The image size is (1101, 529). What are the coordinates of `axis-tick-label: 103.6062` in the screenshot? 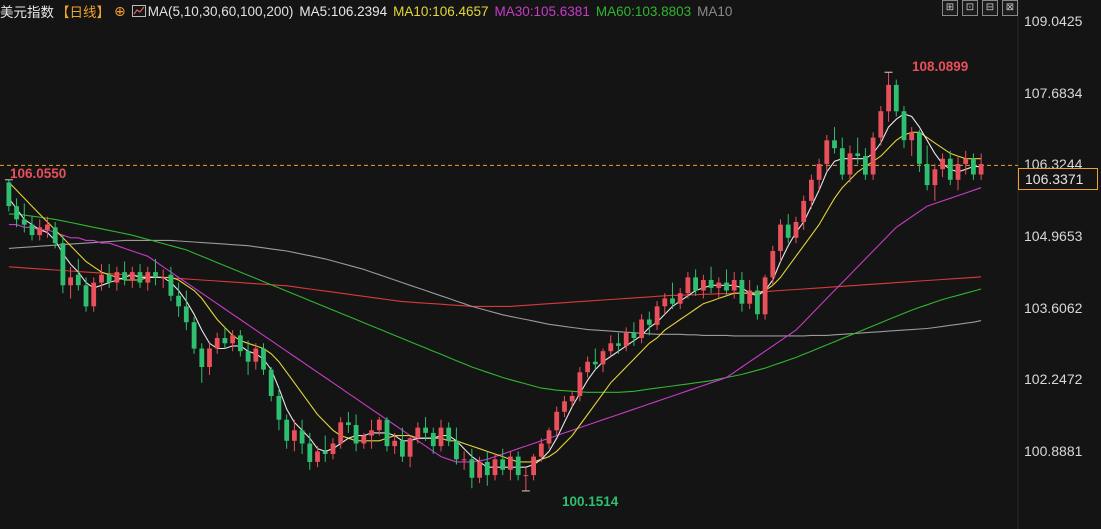 It's located at (1053, 307).